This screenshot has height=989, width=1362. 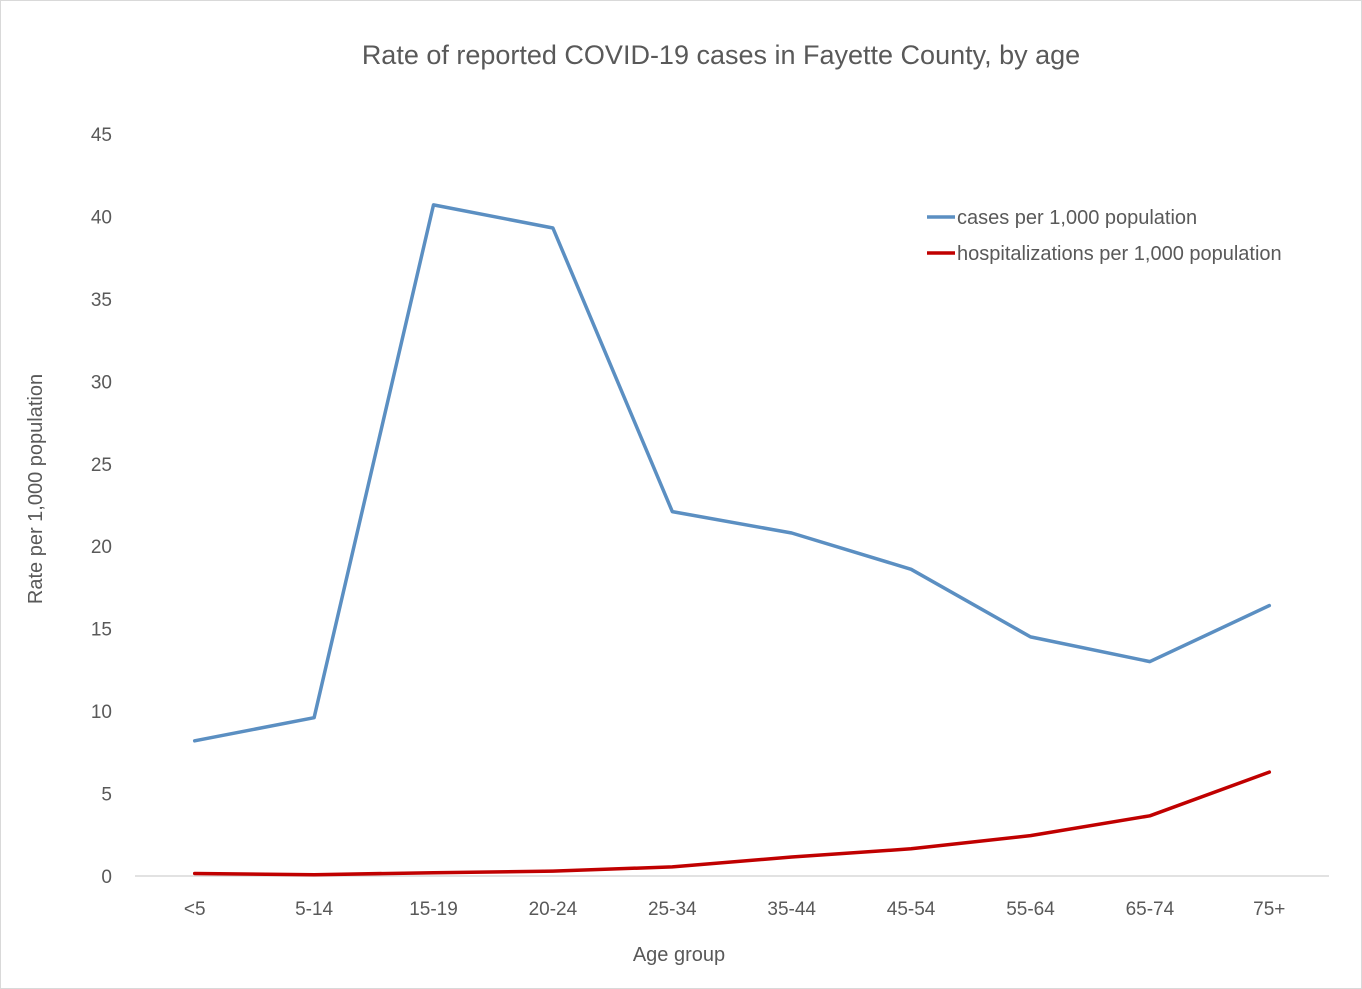 I want to click on y-tick-label: 35, so click(x=101, y=300).